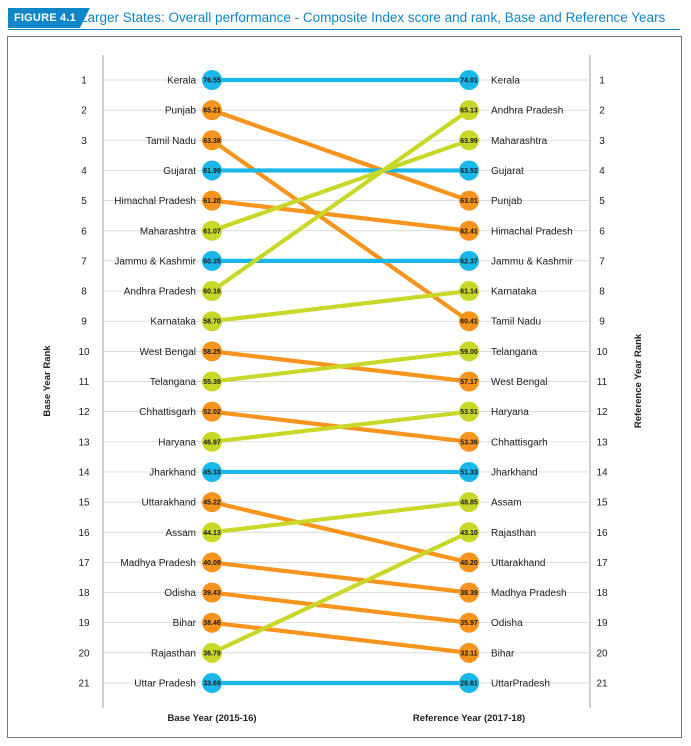 The height and width of the screenshot is (746, 691). Describe the element at coordinates (469, 503) in the screenshot. I see `reference-score-label: 48.85` at that location.